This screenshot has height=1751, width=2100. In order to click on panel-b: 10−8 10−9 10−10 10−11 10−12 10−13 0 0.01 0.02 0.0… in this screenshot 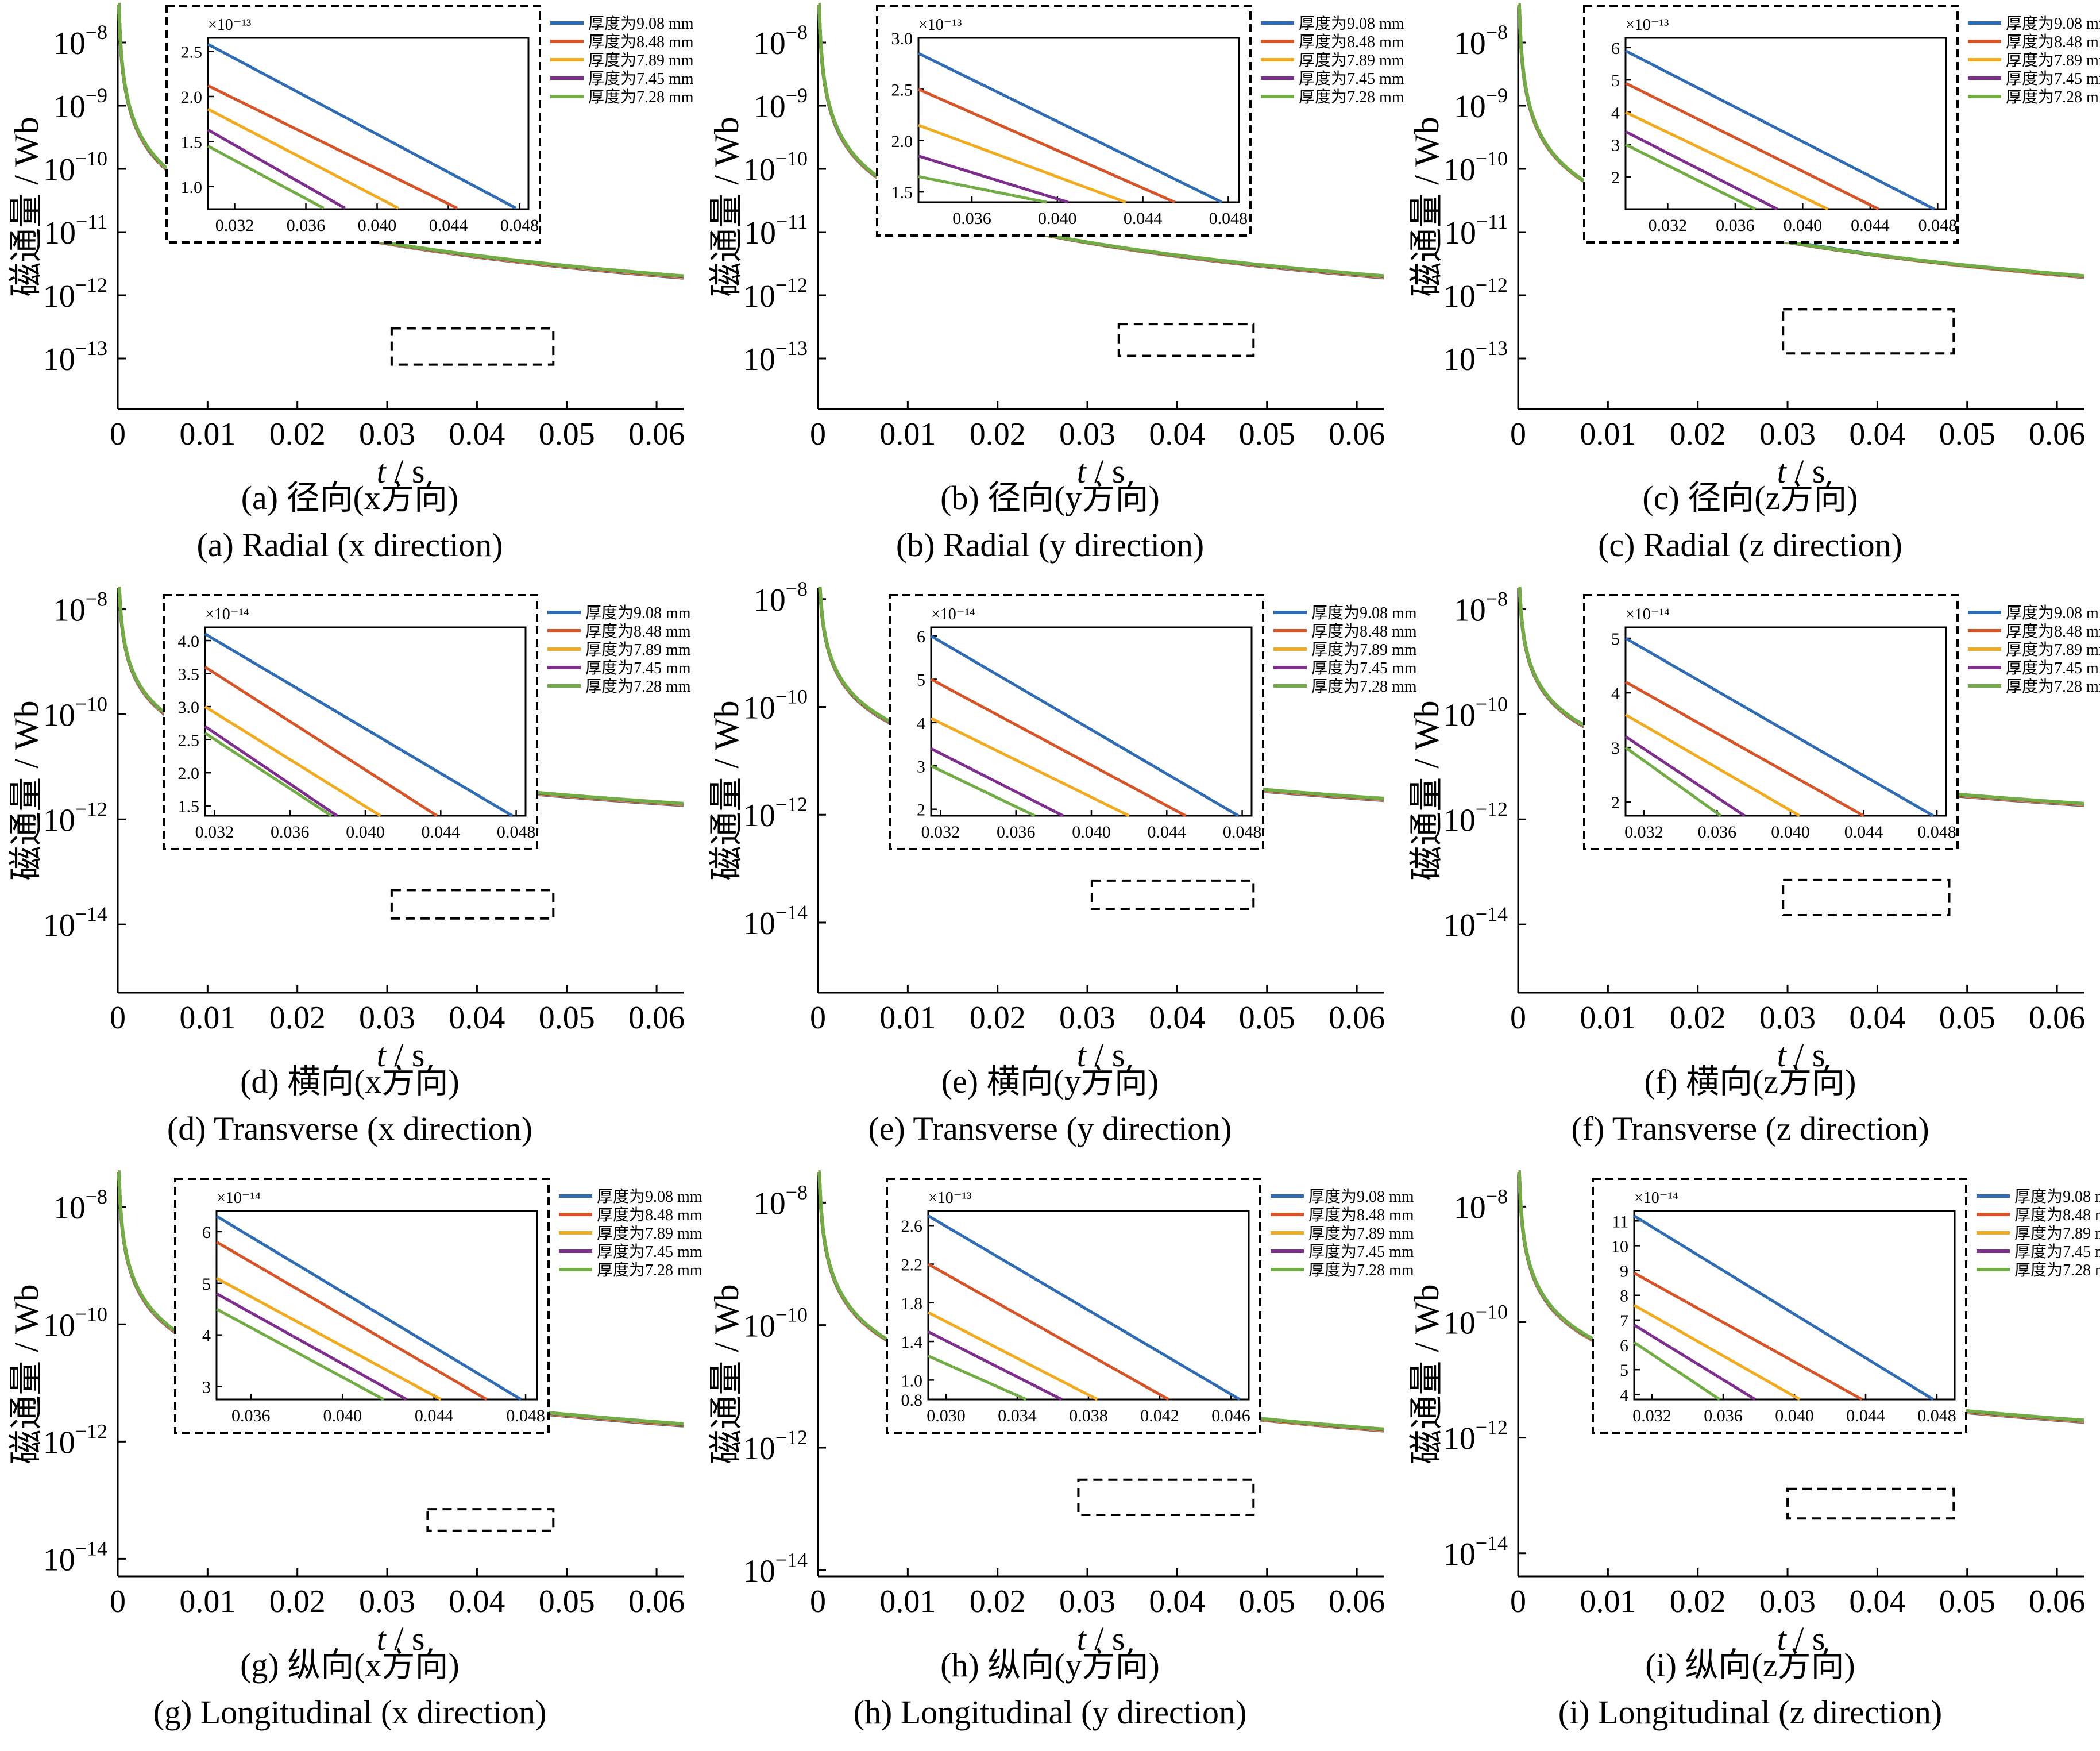, I will do `click(1052, 292)`.